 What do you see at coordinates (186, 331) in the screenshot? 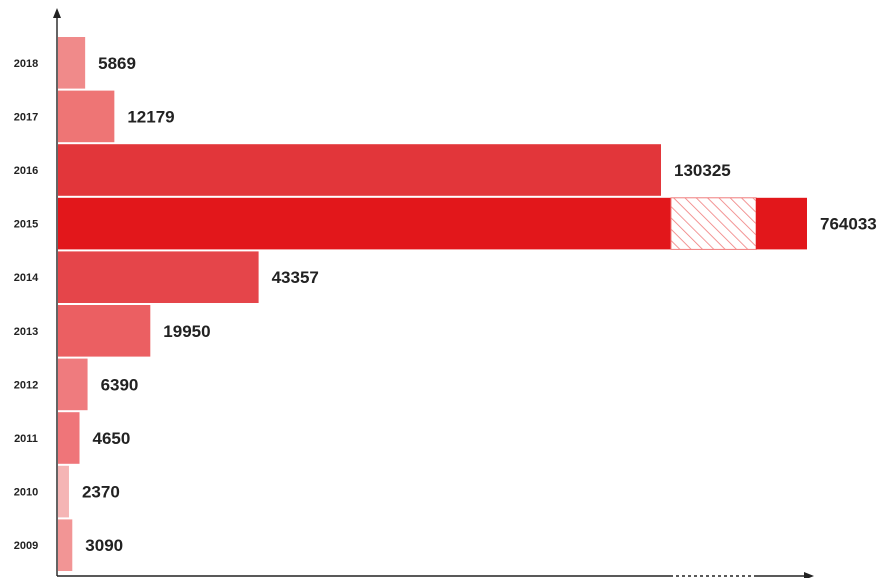
I see `value-label-2013: 19950` at bounding box center [186, 331].